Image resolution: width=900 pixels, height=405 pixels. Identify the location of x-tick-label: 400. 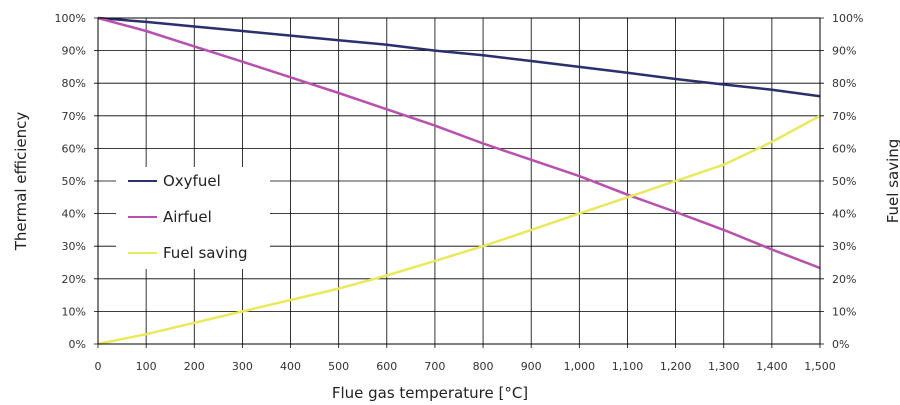
(290, 366).